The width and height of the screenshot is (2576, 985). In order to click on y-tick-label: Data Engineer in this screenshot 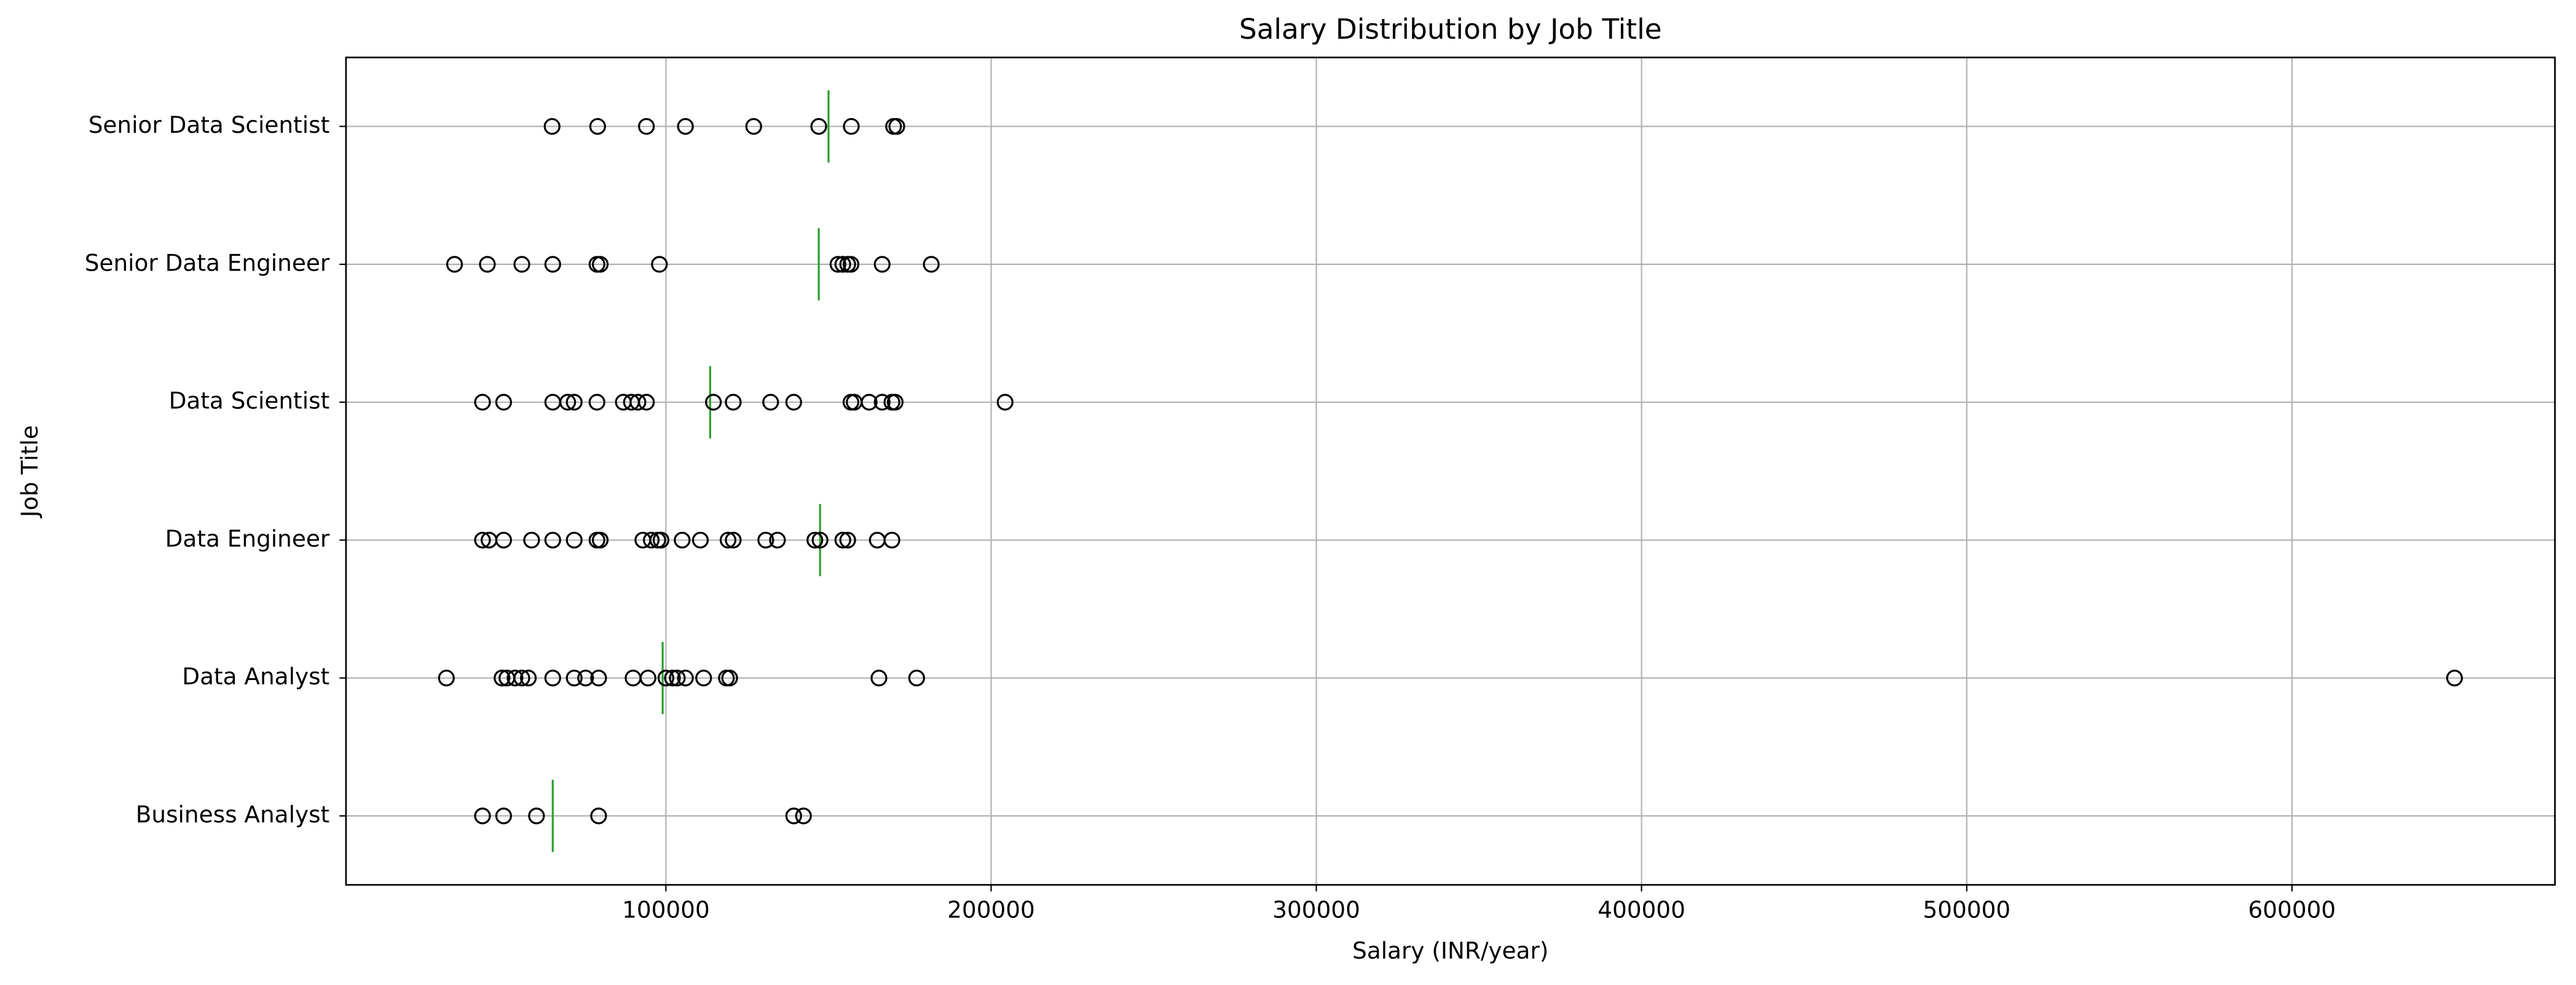, I will do `click(248, 538)`.